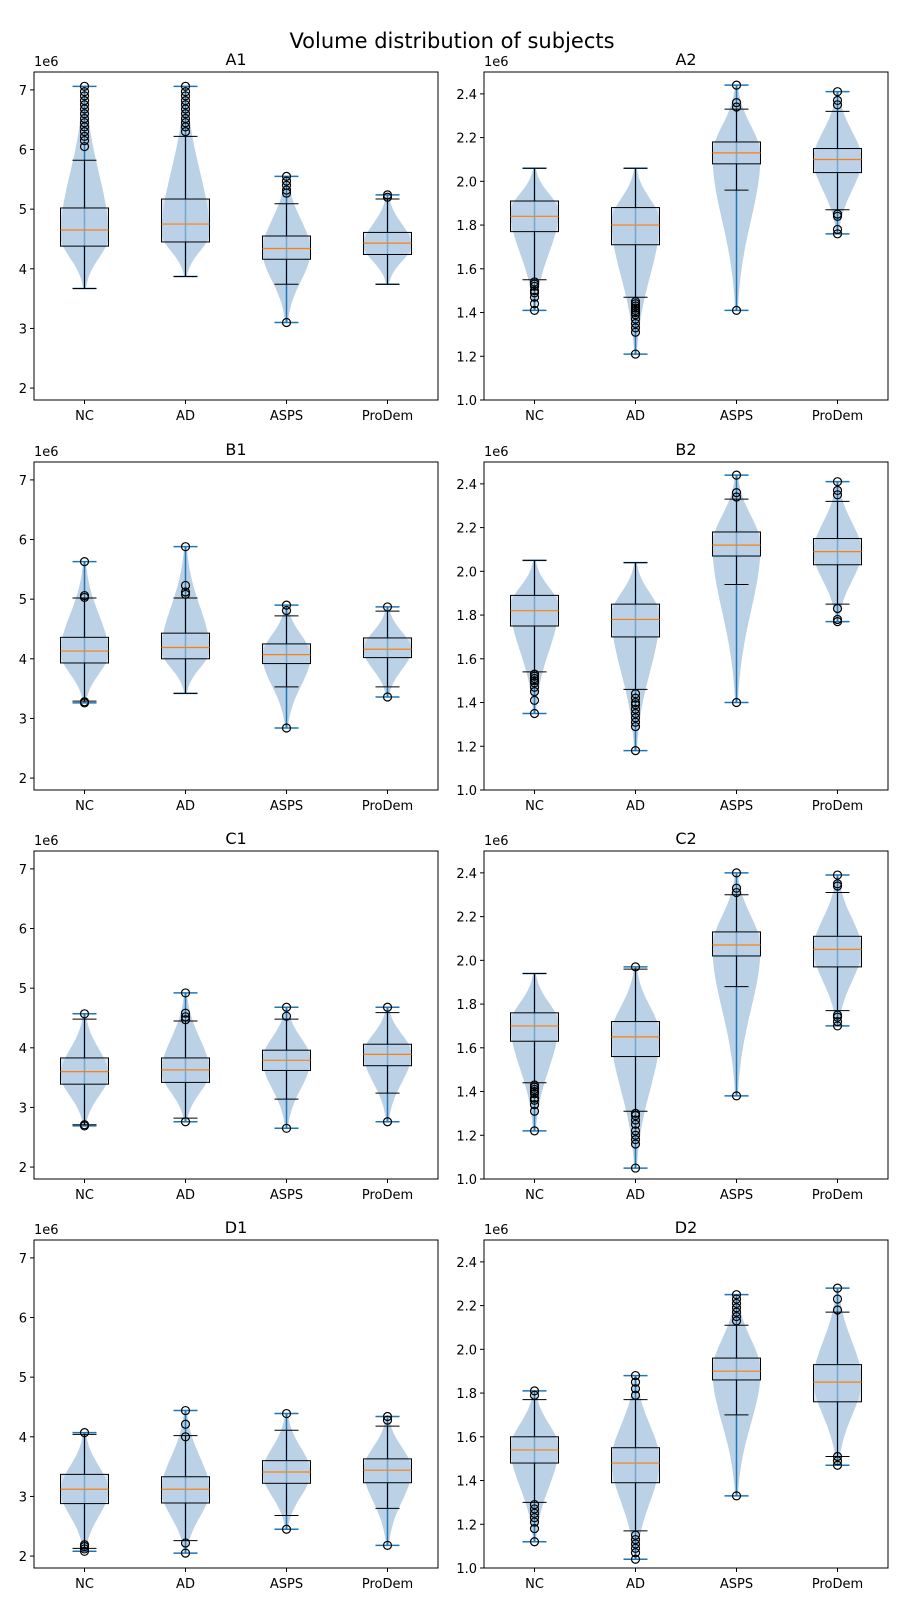  Describe the element at coordinates (635, 416) in the screenshot. I see `x-tick-label: AD` at that location.